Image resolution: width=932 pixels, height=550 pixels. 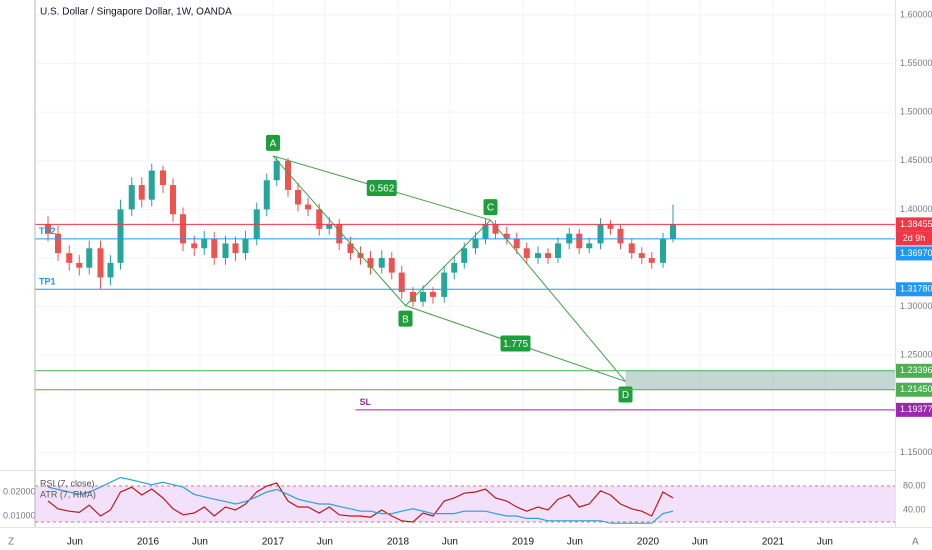 What do you see at coordinates (916, 160) in the screenshot?
I see `y-tick-label: 1.45000` at bounding box center [916, 160].